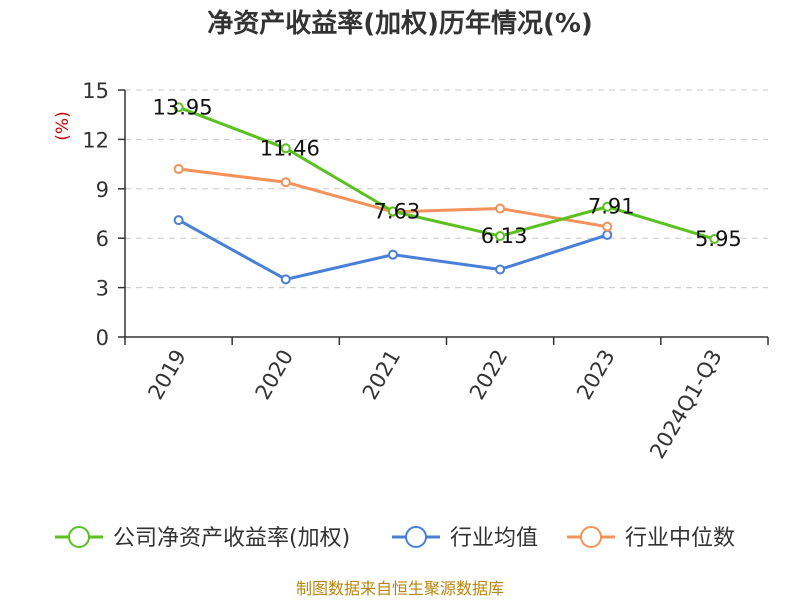 This screenshot has width=800, height=600. What do you see at coordinates (400, 23) in the screenshot?
I see `chart-title: 净资产收益率(加权)历年情况(%)` at bounding box center [400, 23].